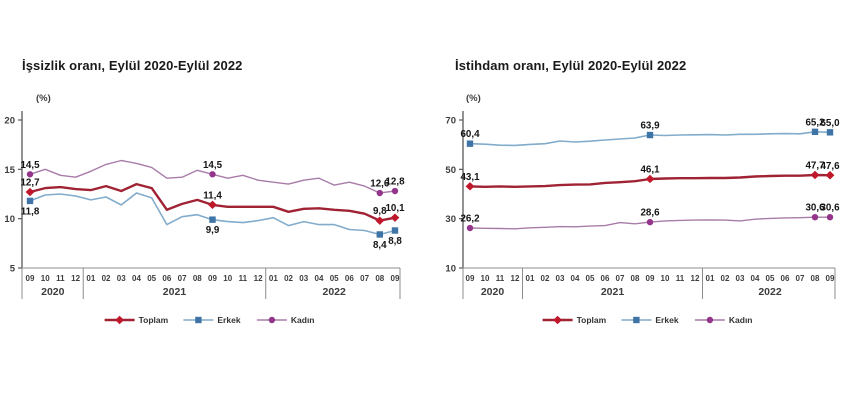 This screenshot has height=400, width=850. I want to click on data-point-label: 11,8, so click(30, 211).